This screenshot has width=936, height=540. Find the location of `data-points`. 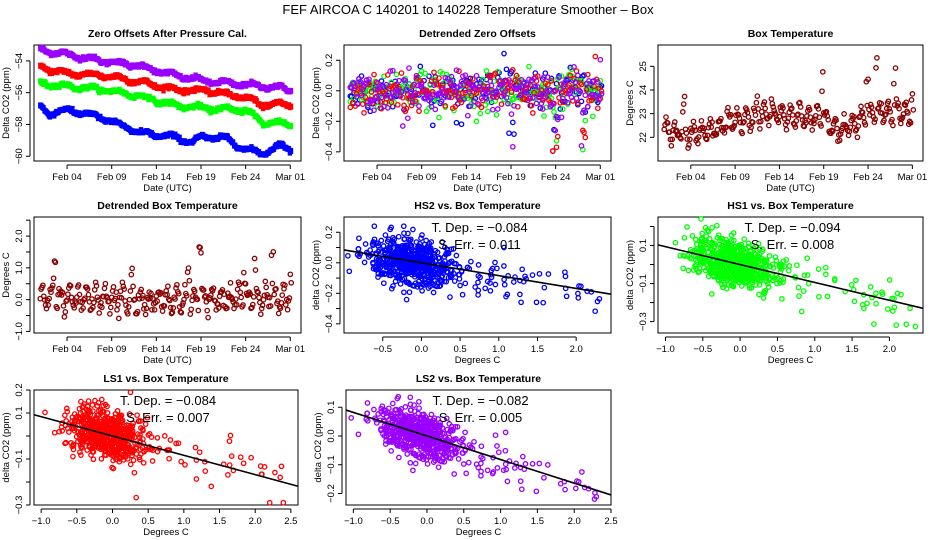

data-points is located at coordinates (476, 102).